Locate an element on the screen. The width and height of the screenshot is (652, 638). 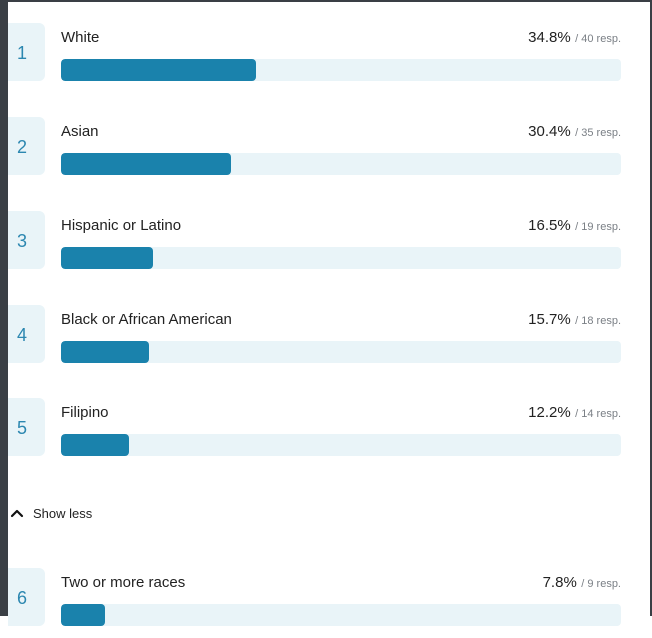
option-label: White is located at coordinates (80, 37).